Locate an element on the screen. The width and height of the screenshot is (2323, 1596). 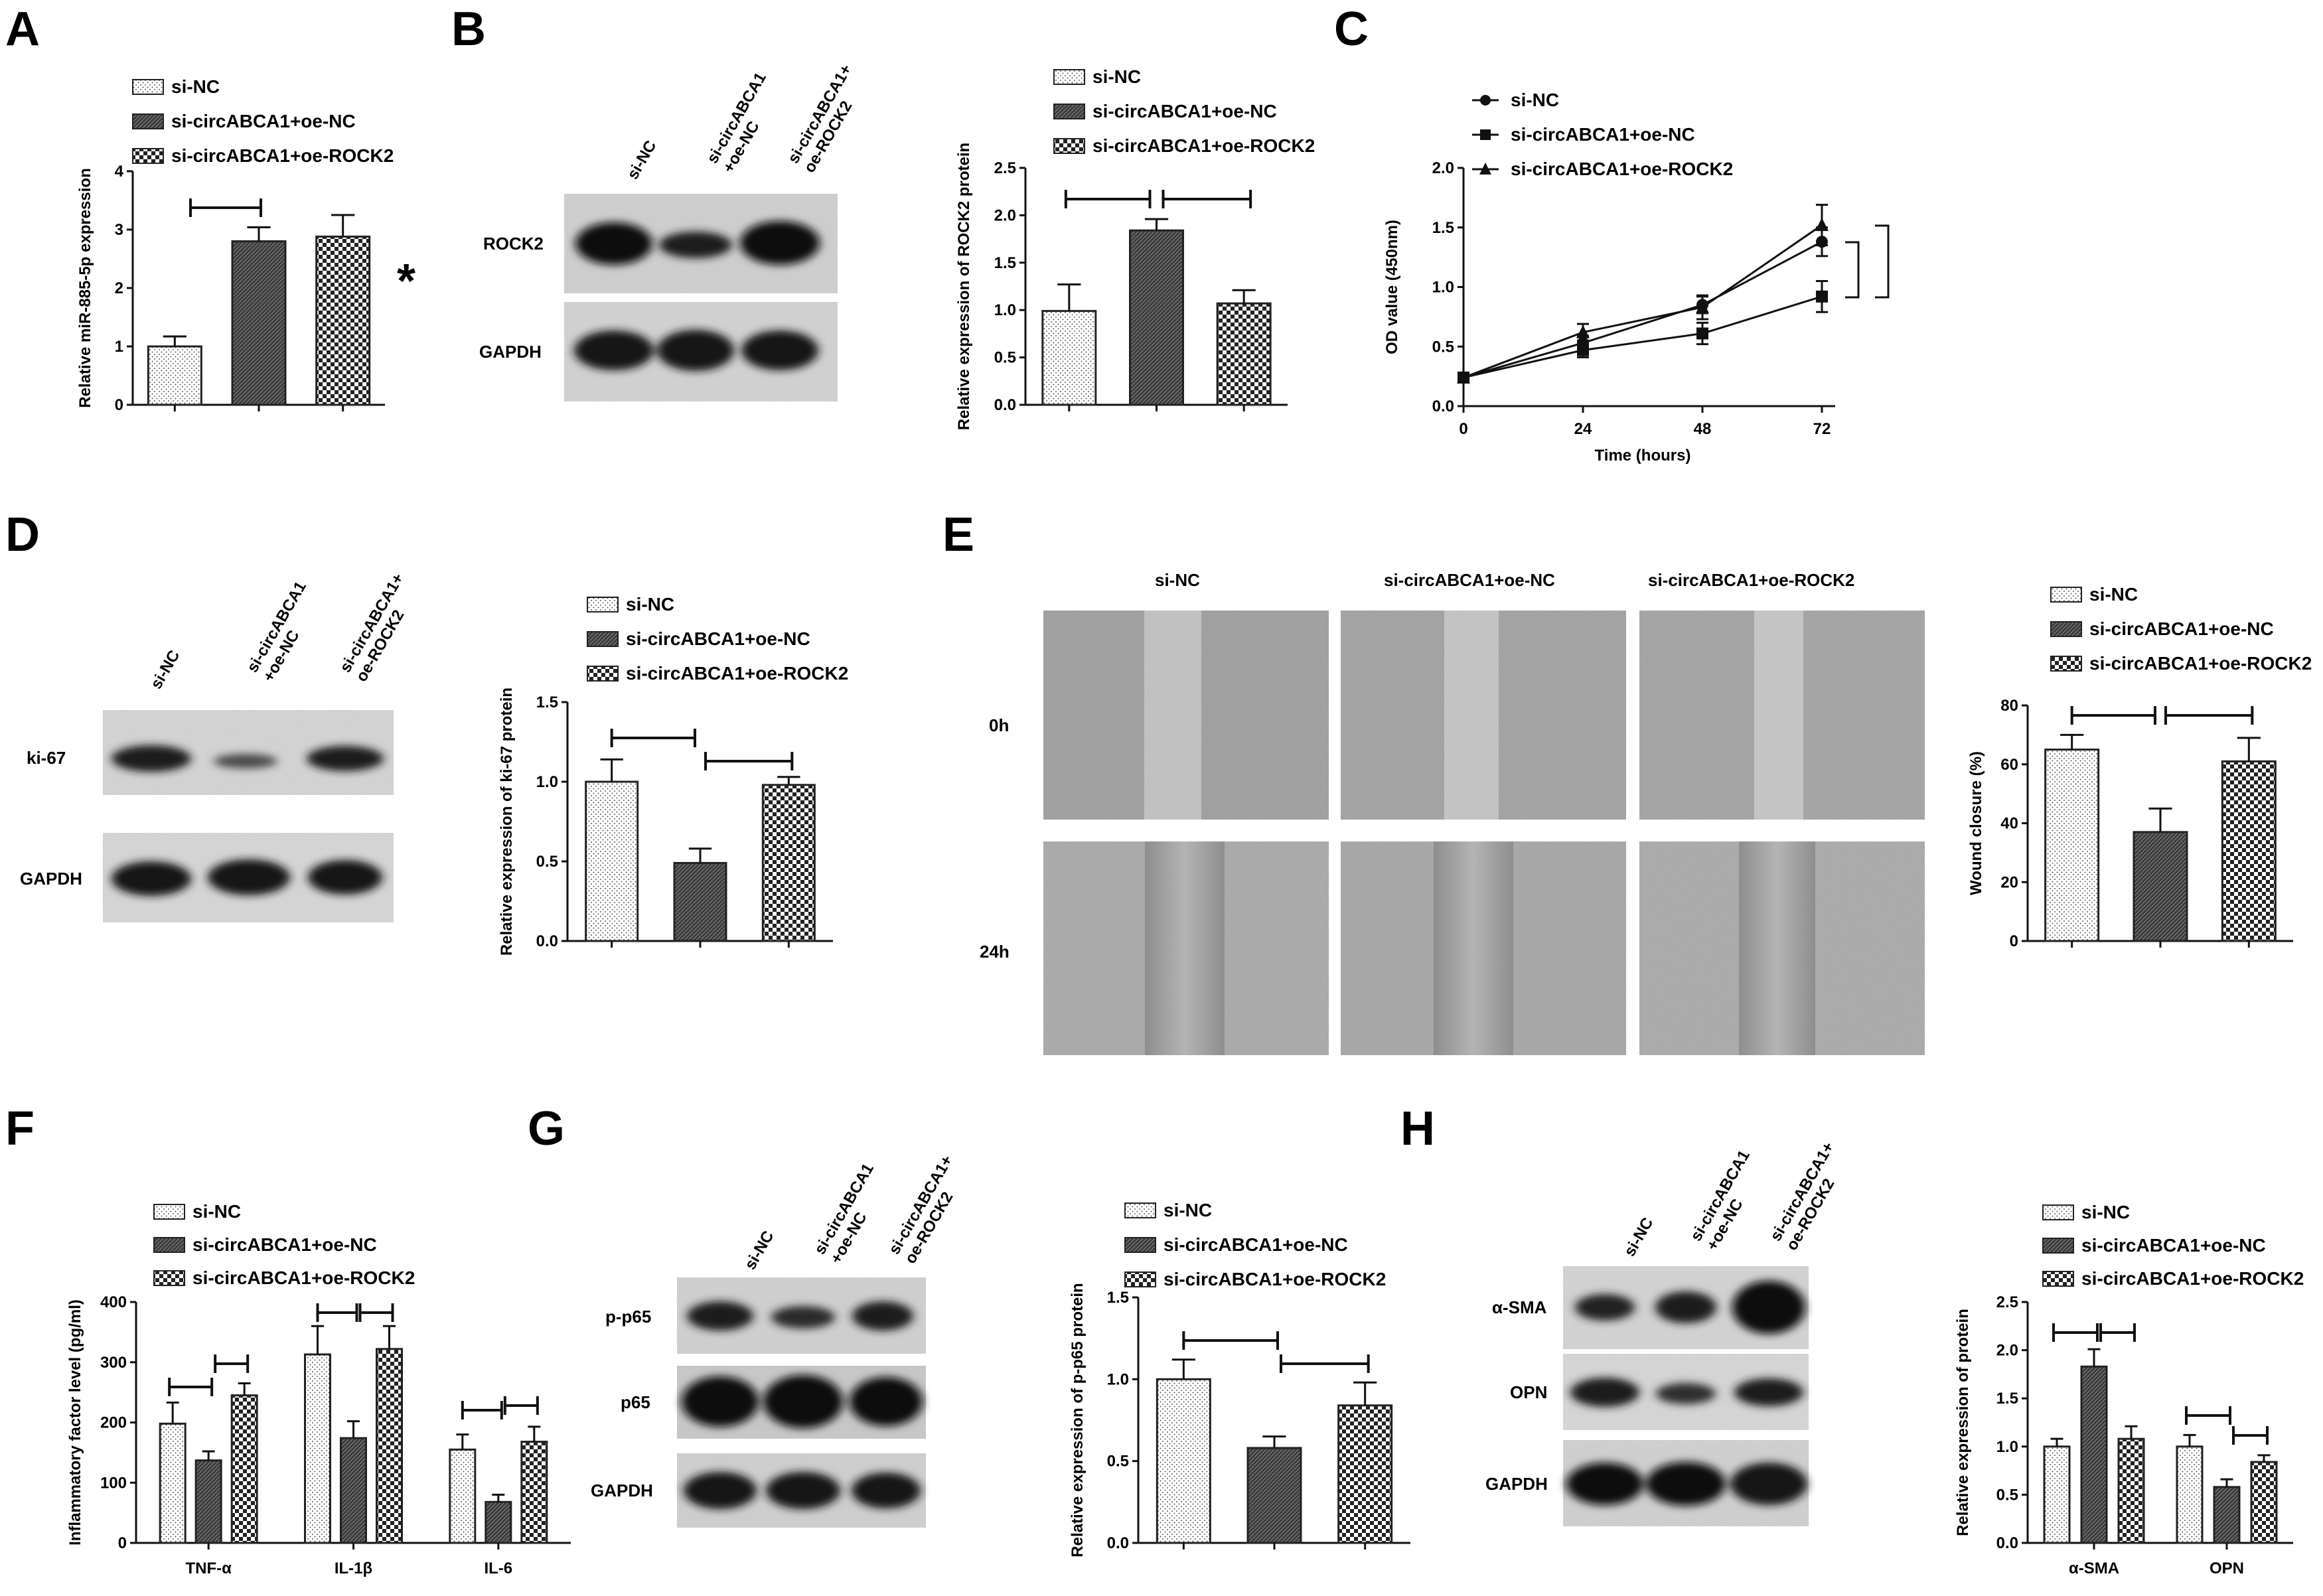
series-line-si-nc is located at coordinates (1643, 309).